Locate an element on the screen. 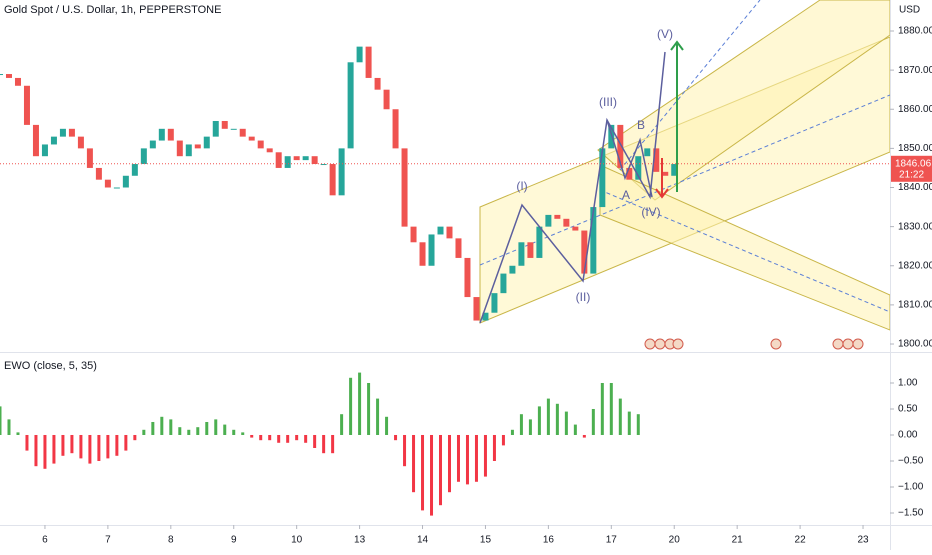 The image size is (932, 555). x-tick-label: 21 is located at coordinates (738, 540).